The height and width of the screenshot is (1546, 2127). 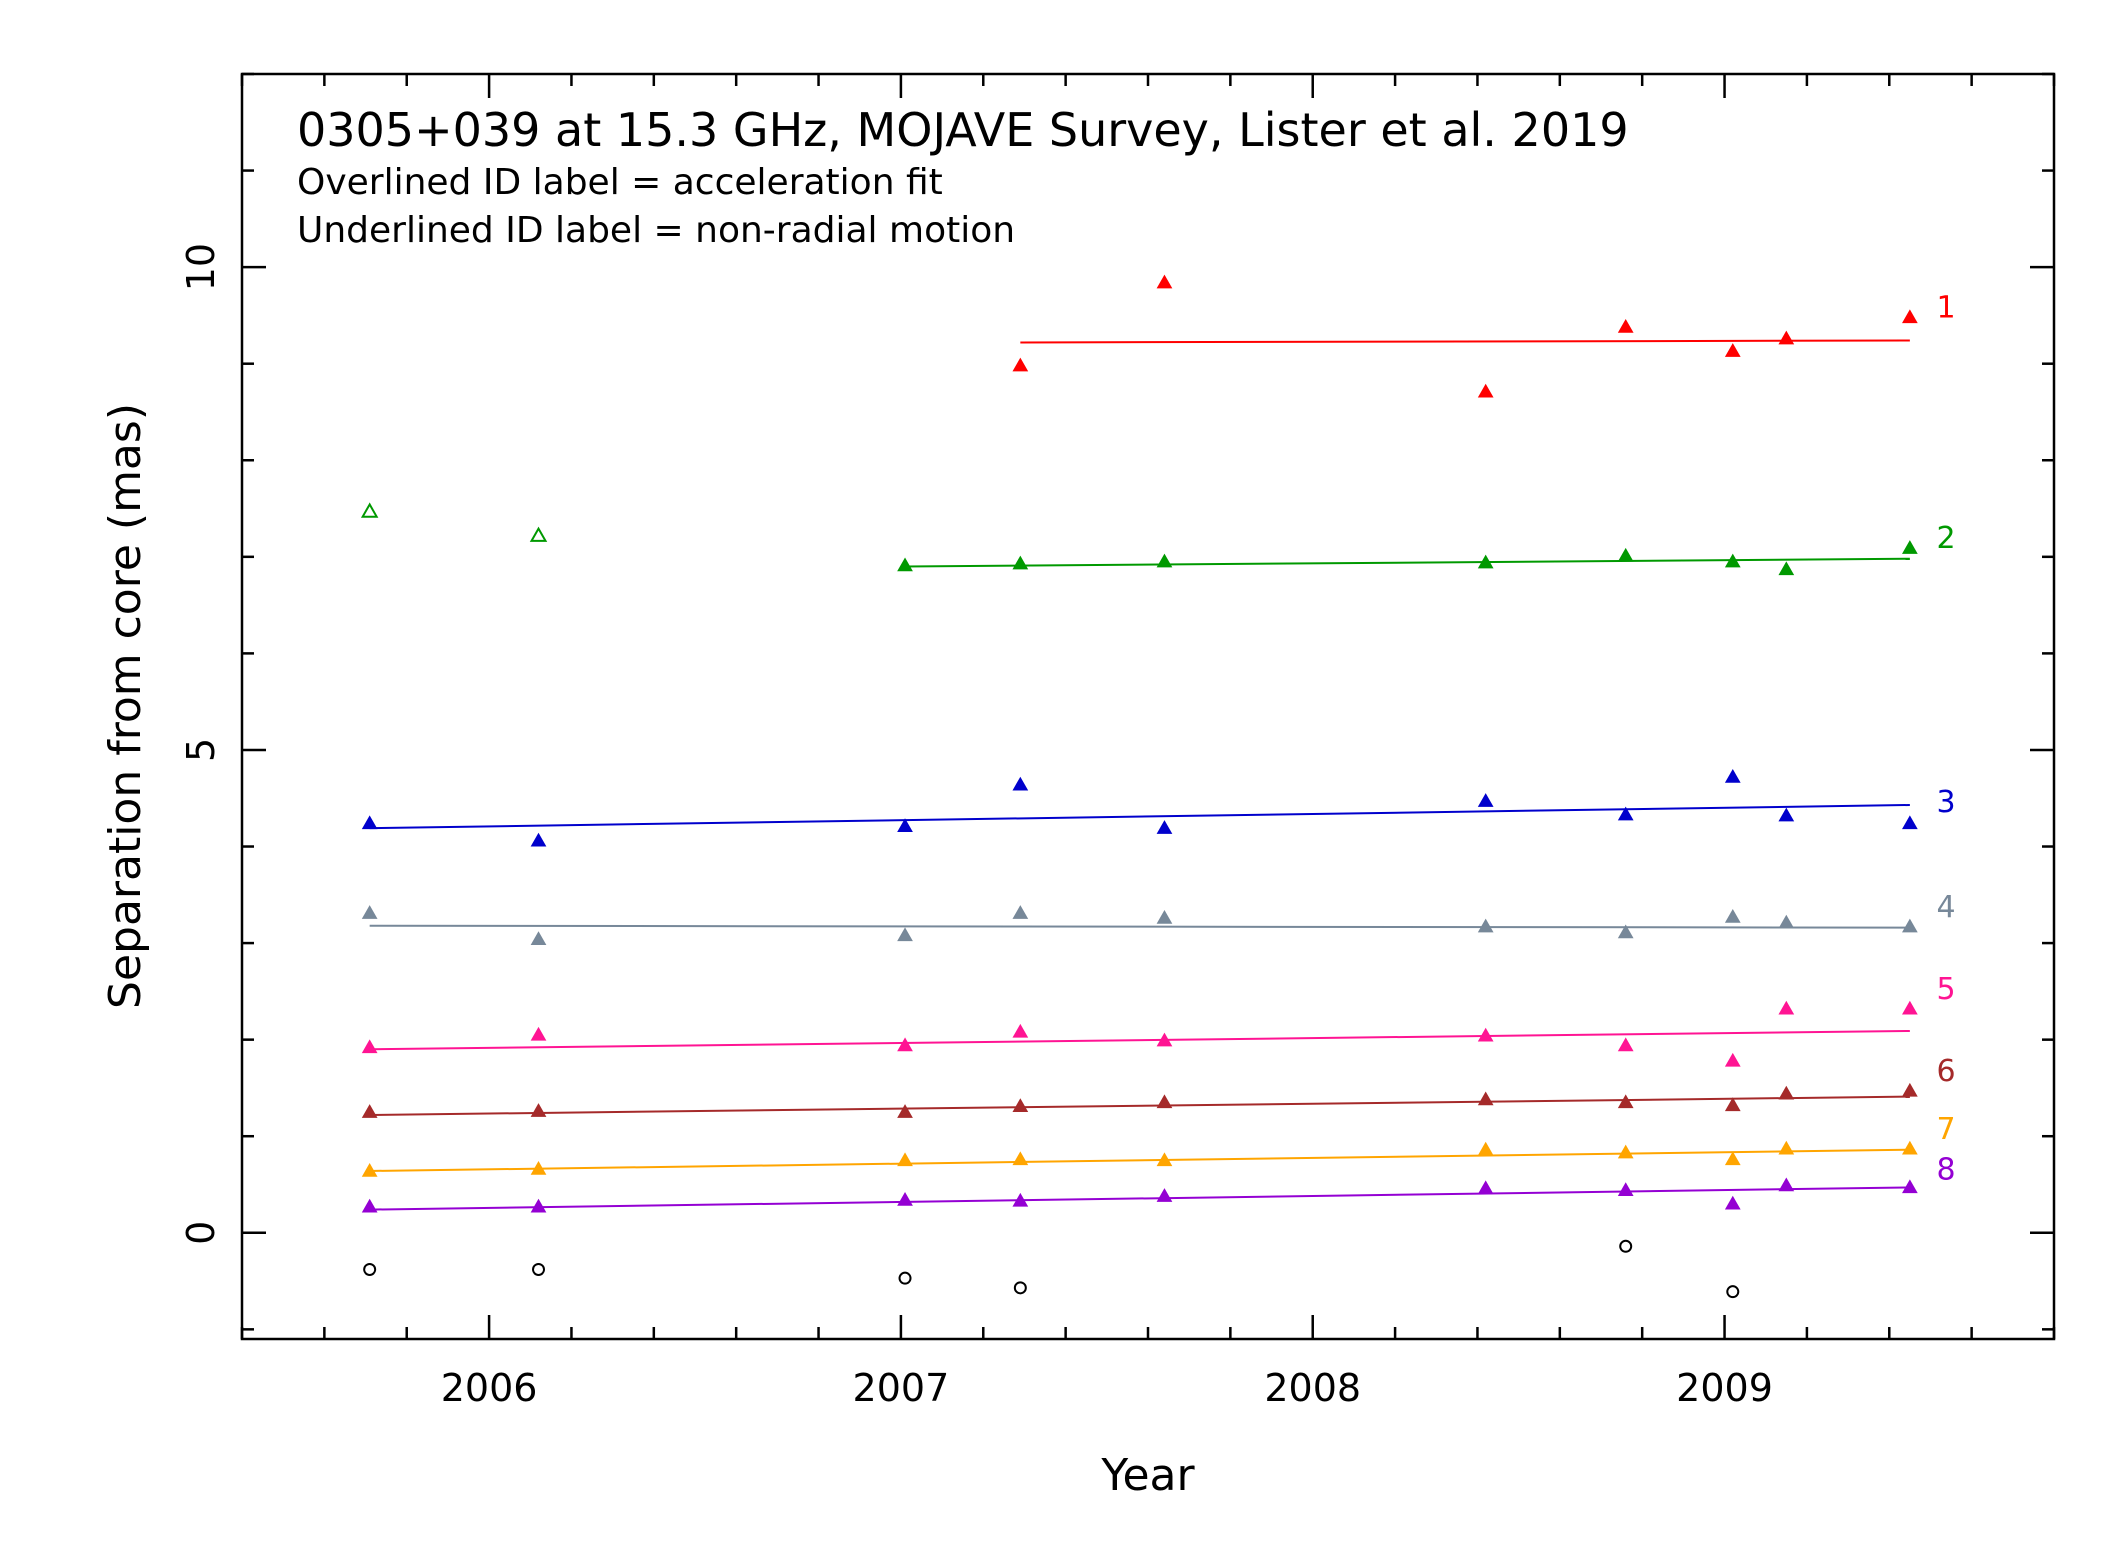 I want to click on series-label-6: 6, so click(x=1945, y=1071).